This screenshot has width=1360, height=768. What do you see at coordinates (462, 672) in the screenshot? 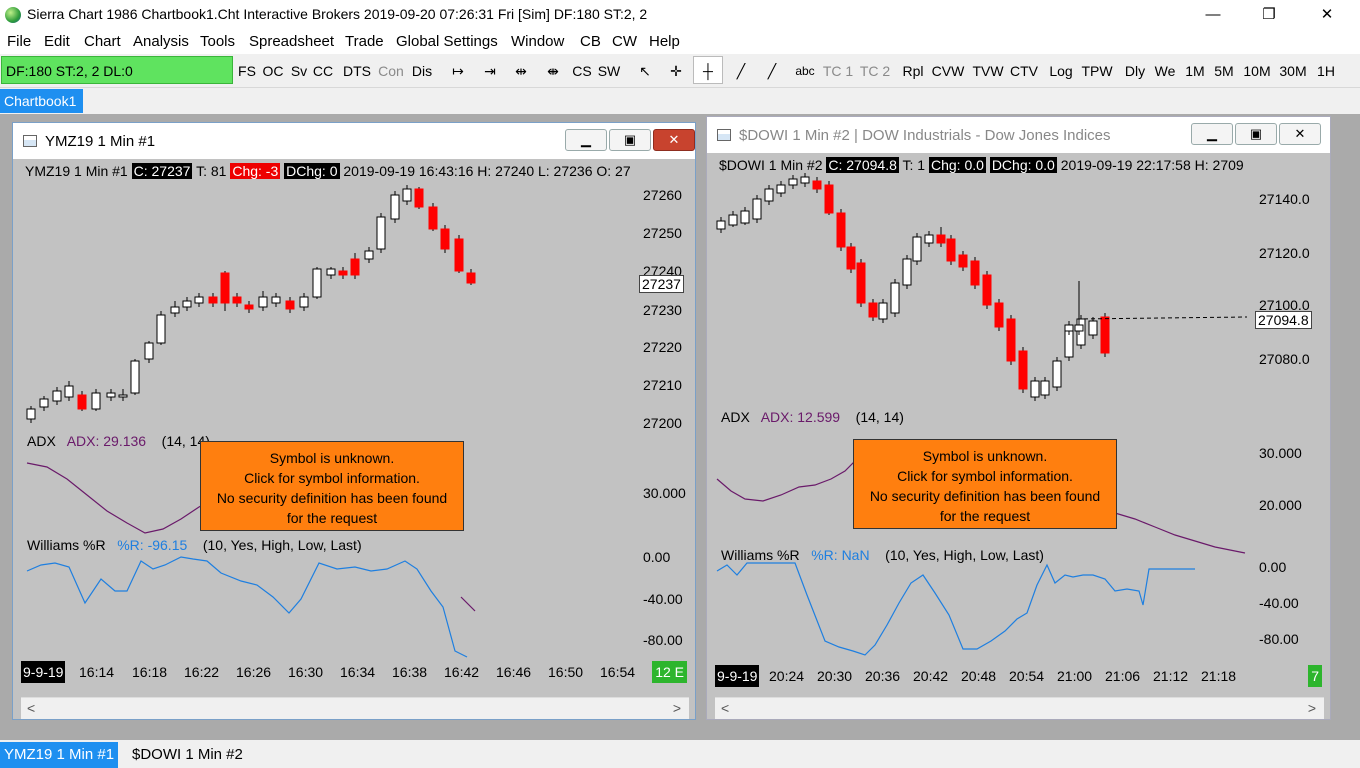
I see `x-tick-label: 16:42` at bounding box center [462, 672].